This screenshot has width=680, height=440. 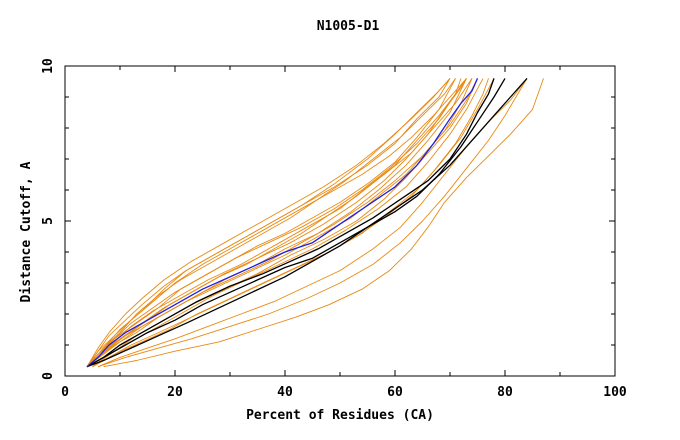 What do you see at coordinates (65, 392) in the screenshot?
I see `x-tick-label: 0` at bounding box center [65, 392].